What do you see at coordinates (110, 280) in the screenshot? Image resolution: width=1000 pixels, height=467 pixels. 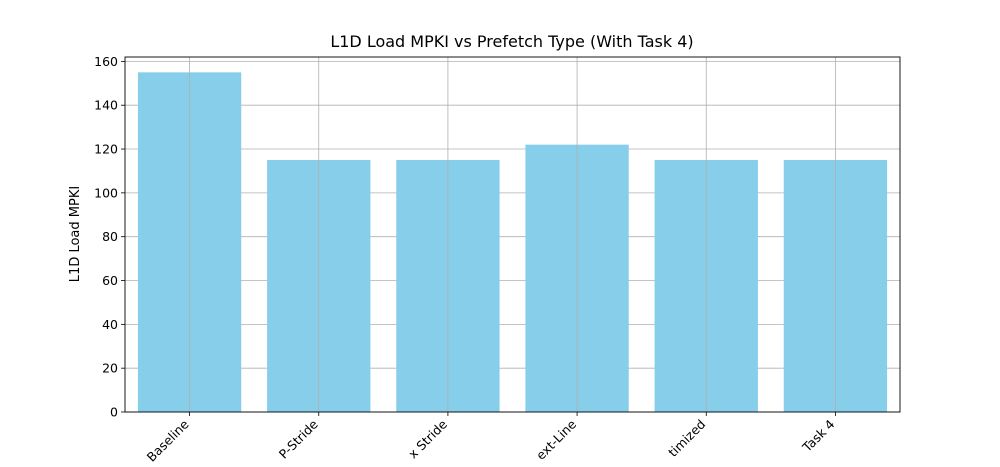 I see `y-tick-label: 60` at bounding box center [110, 280].